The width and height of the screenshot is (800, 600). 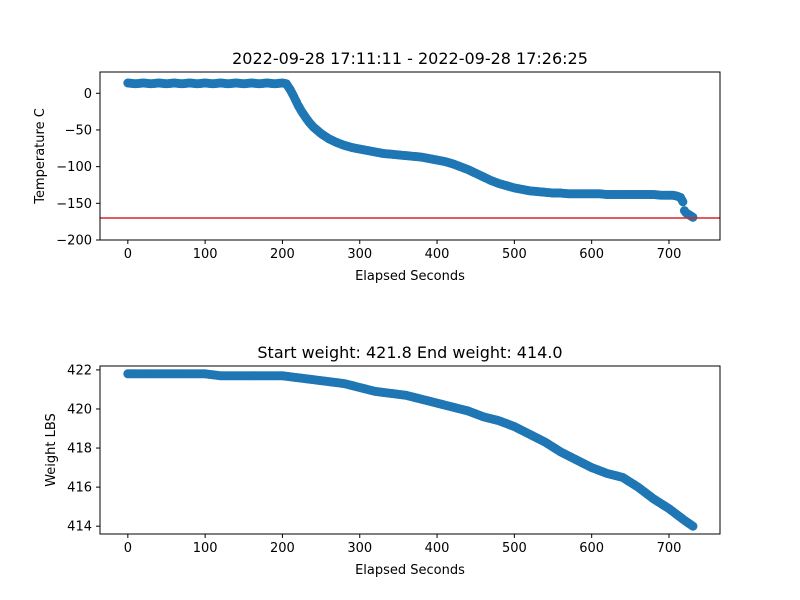 I want to click on y-tick-label: −50, so click(x=78, y=130).